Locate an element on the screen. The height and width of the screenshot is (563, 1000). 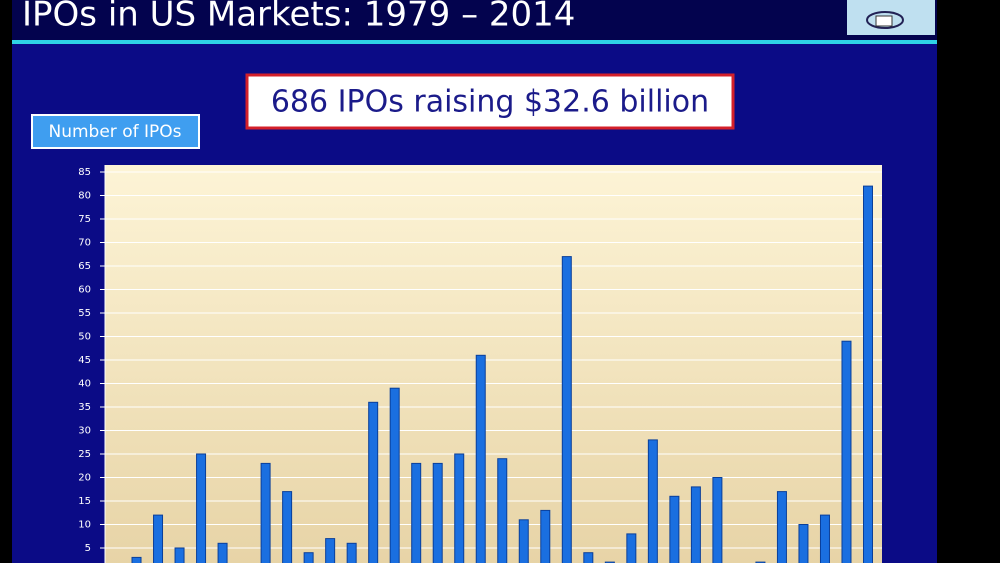
legend-box is located at coordinates (115, 131).